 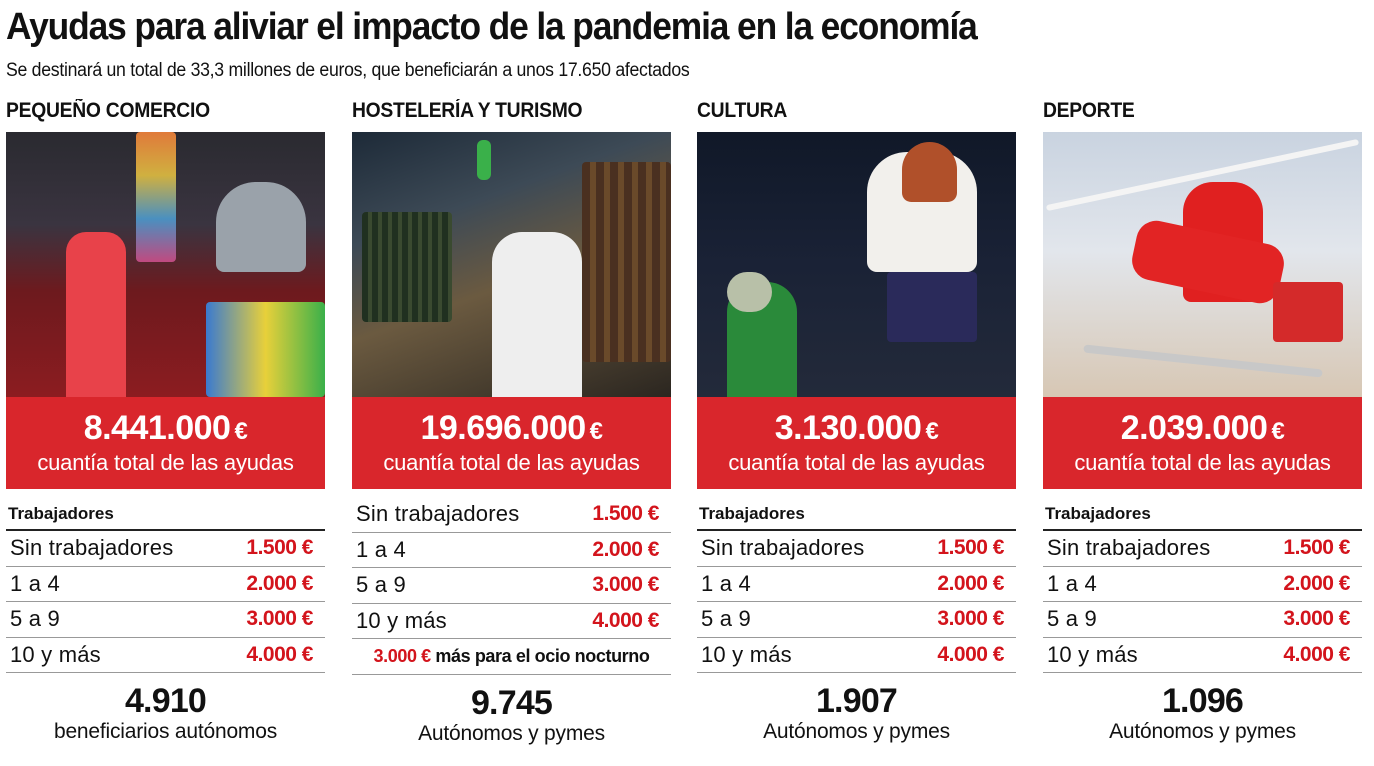 What do you see at coordinates (537, 314) in the screenshot?
I see `waiter-figure` at bounding box center [537, 314].